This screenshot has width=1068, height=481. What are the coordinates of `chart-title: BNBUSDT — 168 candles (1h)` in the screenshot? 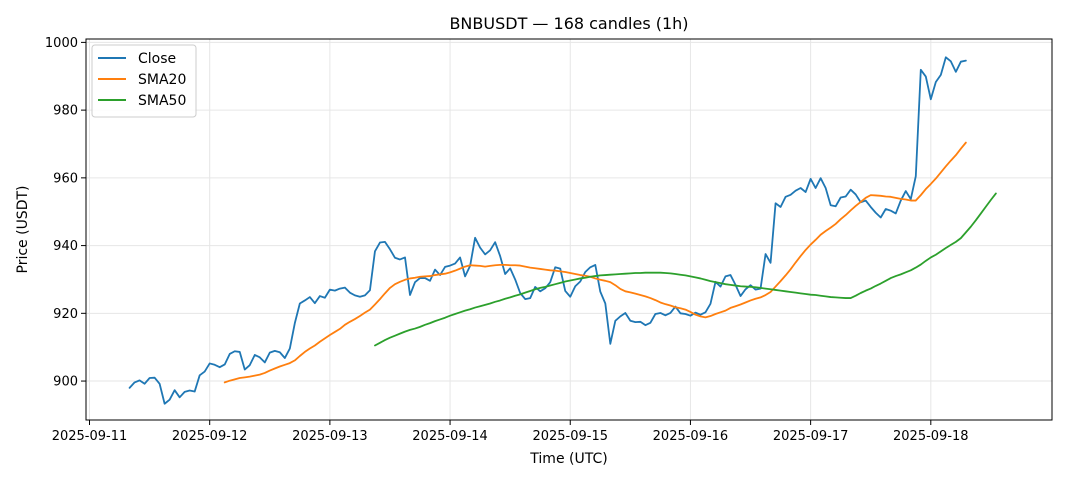 It's located at (568, 23).